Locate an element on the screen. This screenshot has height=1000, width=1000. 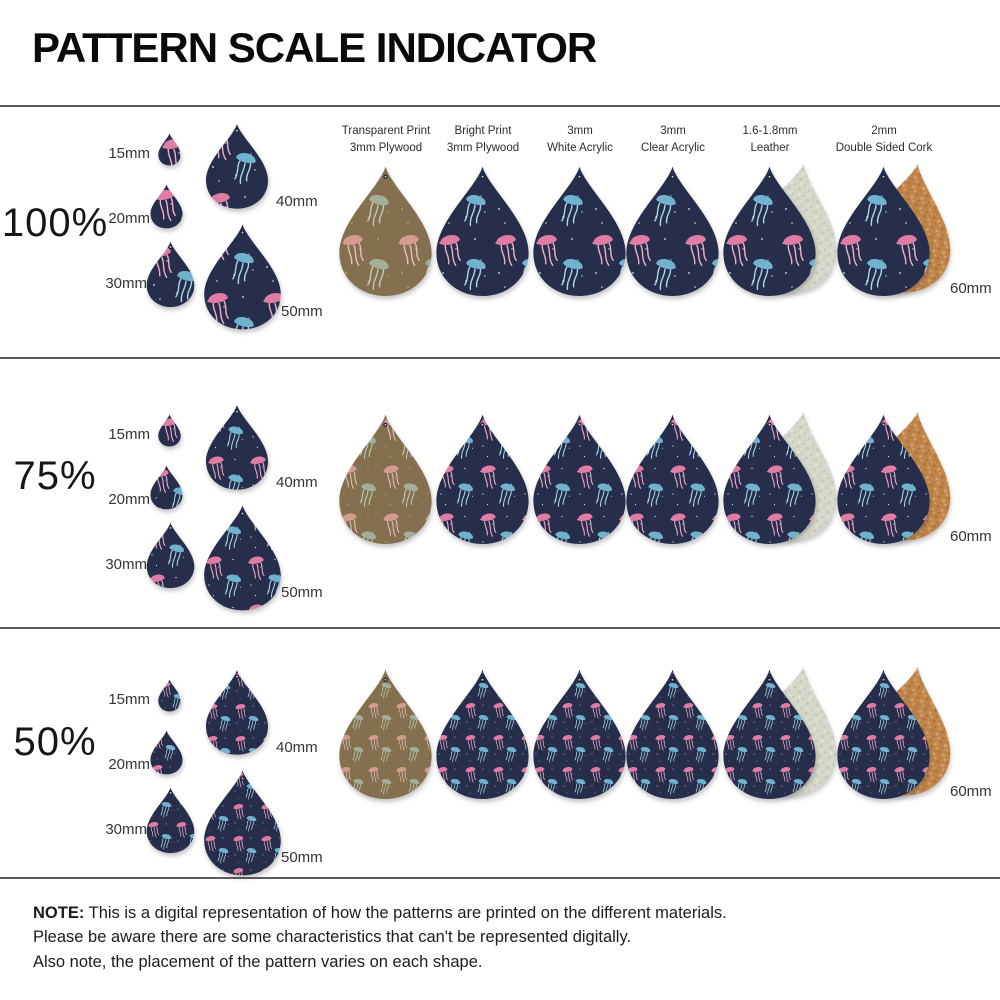
scale-label-1: 75% is located at coordinates (55, 476).